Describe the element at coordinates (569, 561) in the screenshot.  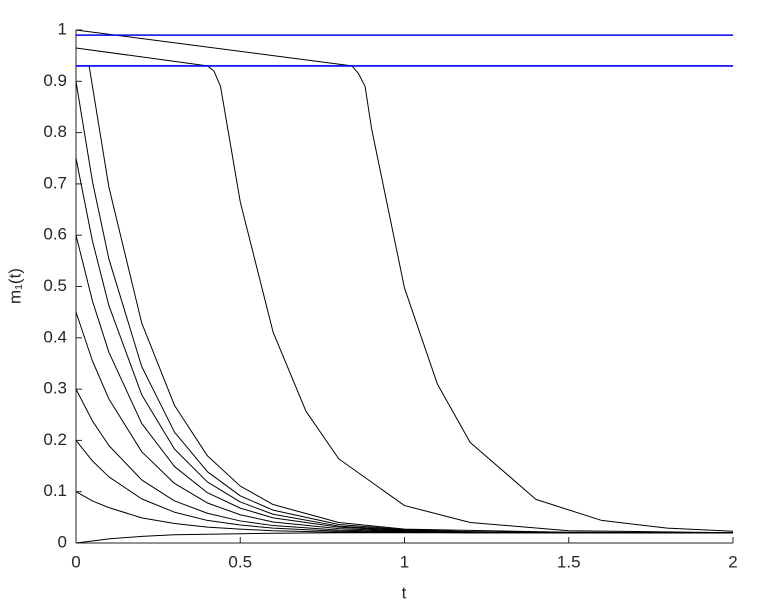
I see `x-tick-label: 1.5` at that location.